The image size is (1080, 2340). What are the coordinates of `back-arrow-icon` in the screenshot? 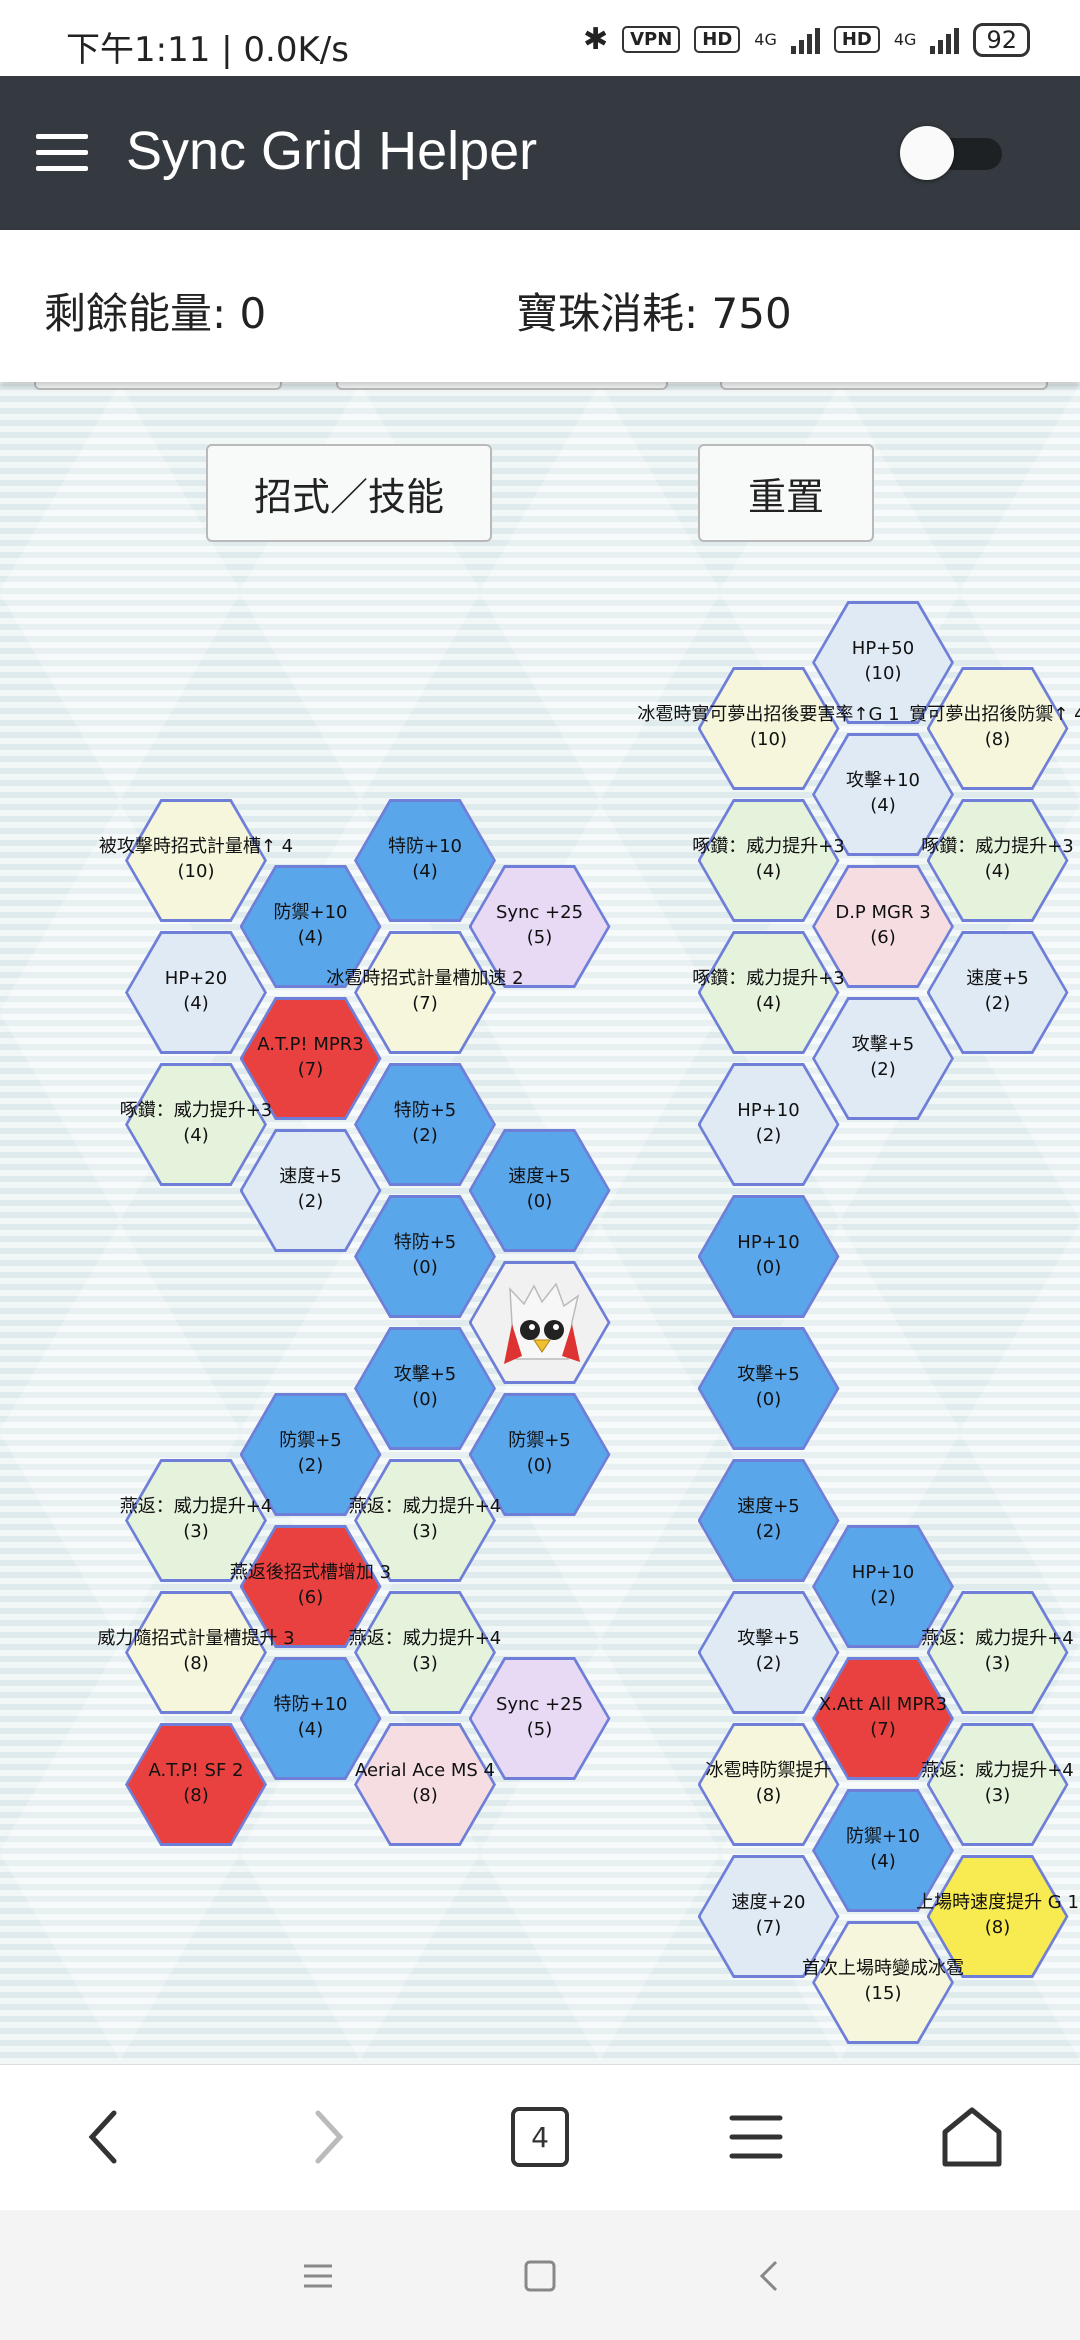 It's located at (102, 2137).